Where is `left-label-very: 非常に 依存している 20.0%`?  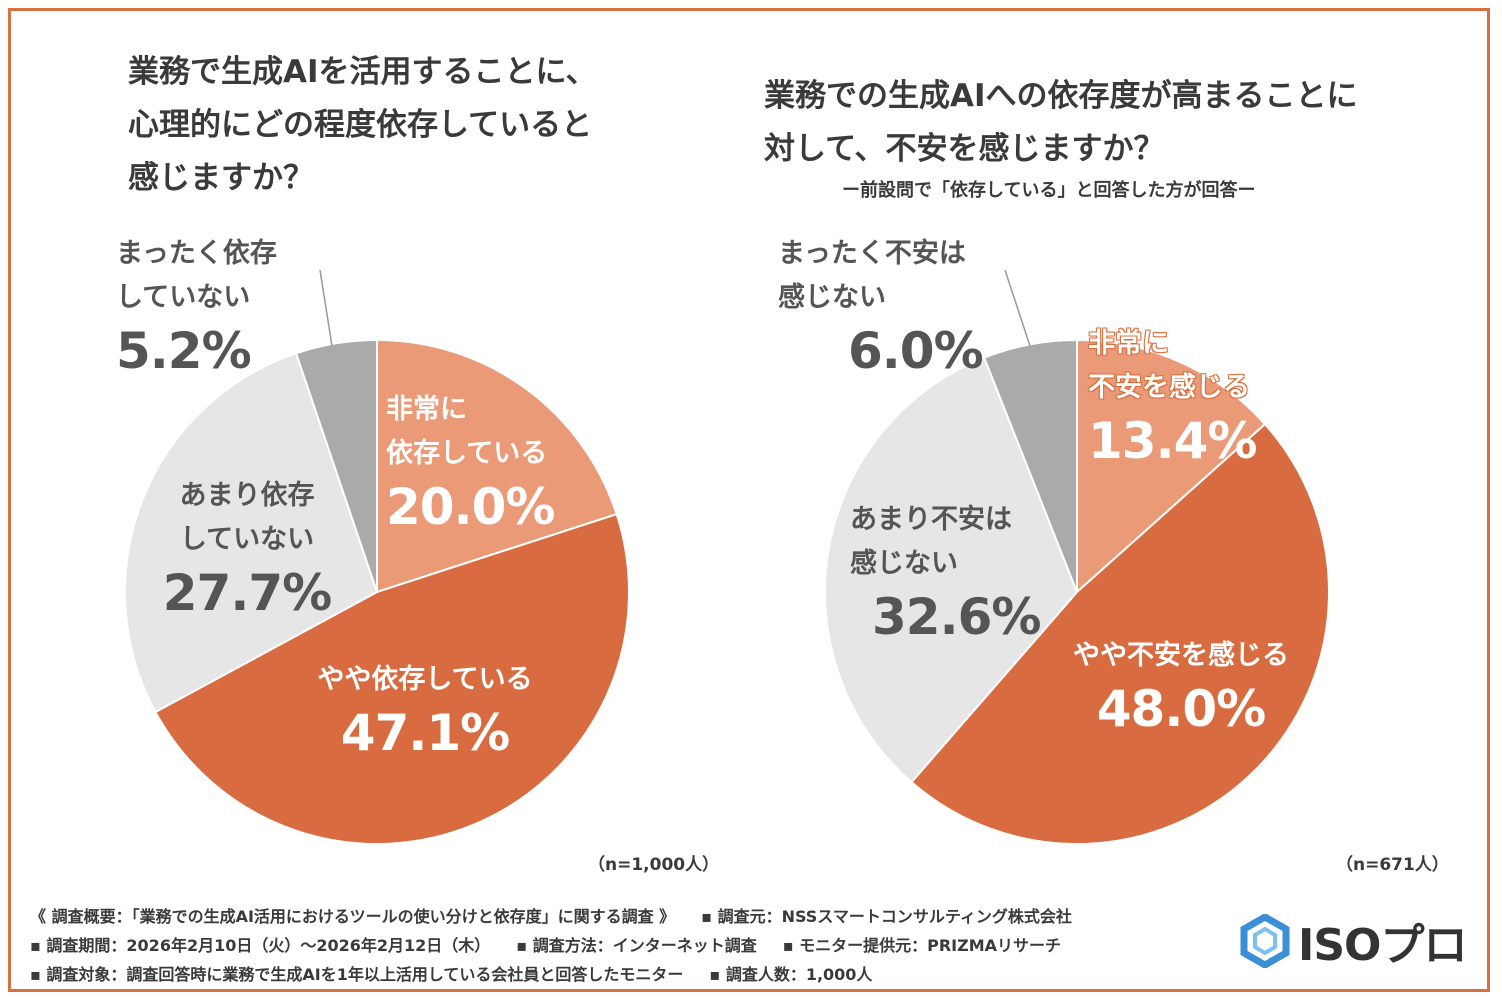 left-label-very: 非常に 依存している 20.0% is located at coordinates (470, 463).